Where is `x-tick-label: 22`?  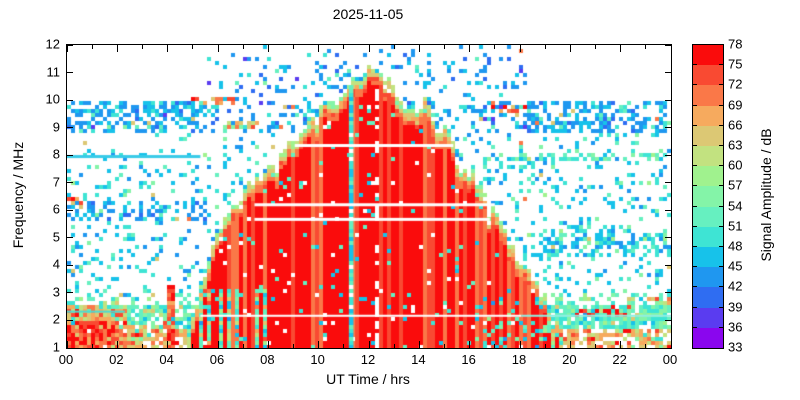
x-tick-label: 22 is located at coordinates (619, 359).